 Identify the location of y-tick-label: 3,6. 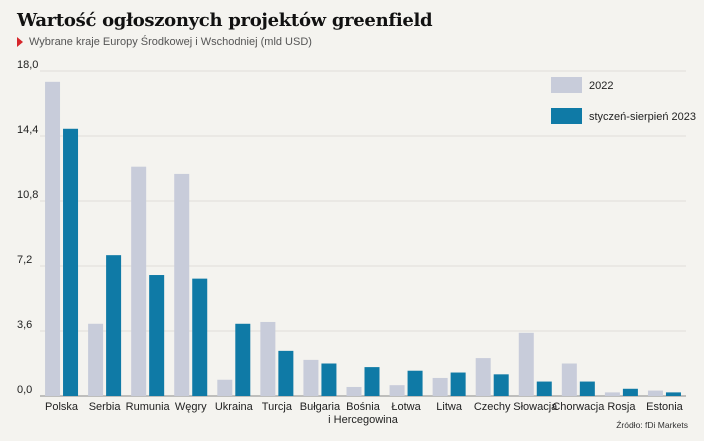
(24, 325).